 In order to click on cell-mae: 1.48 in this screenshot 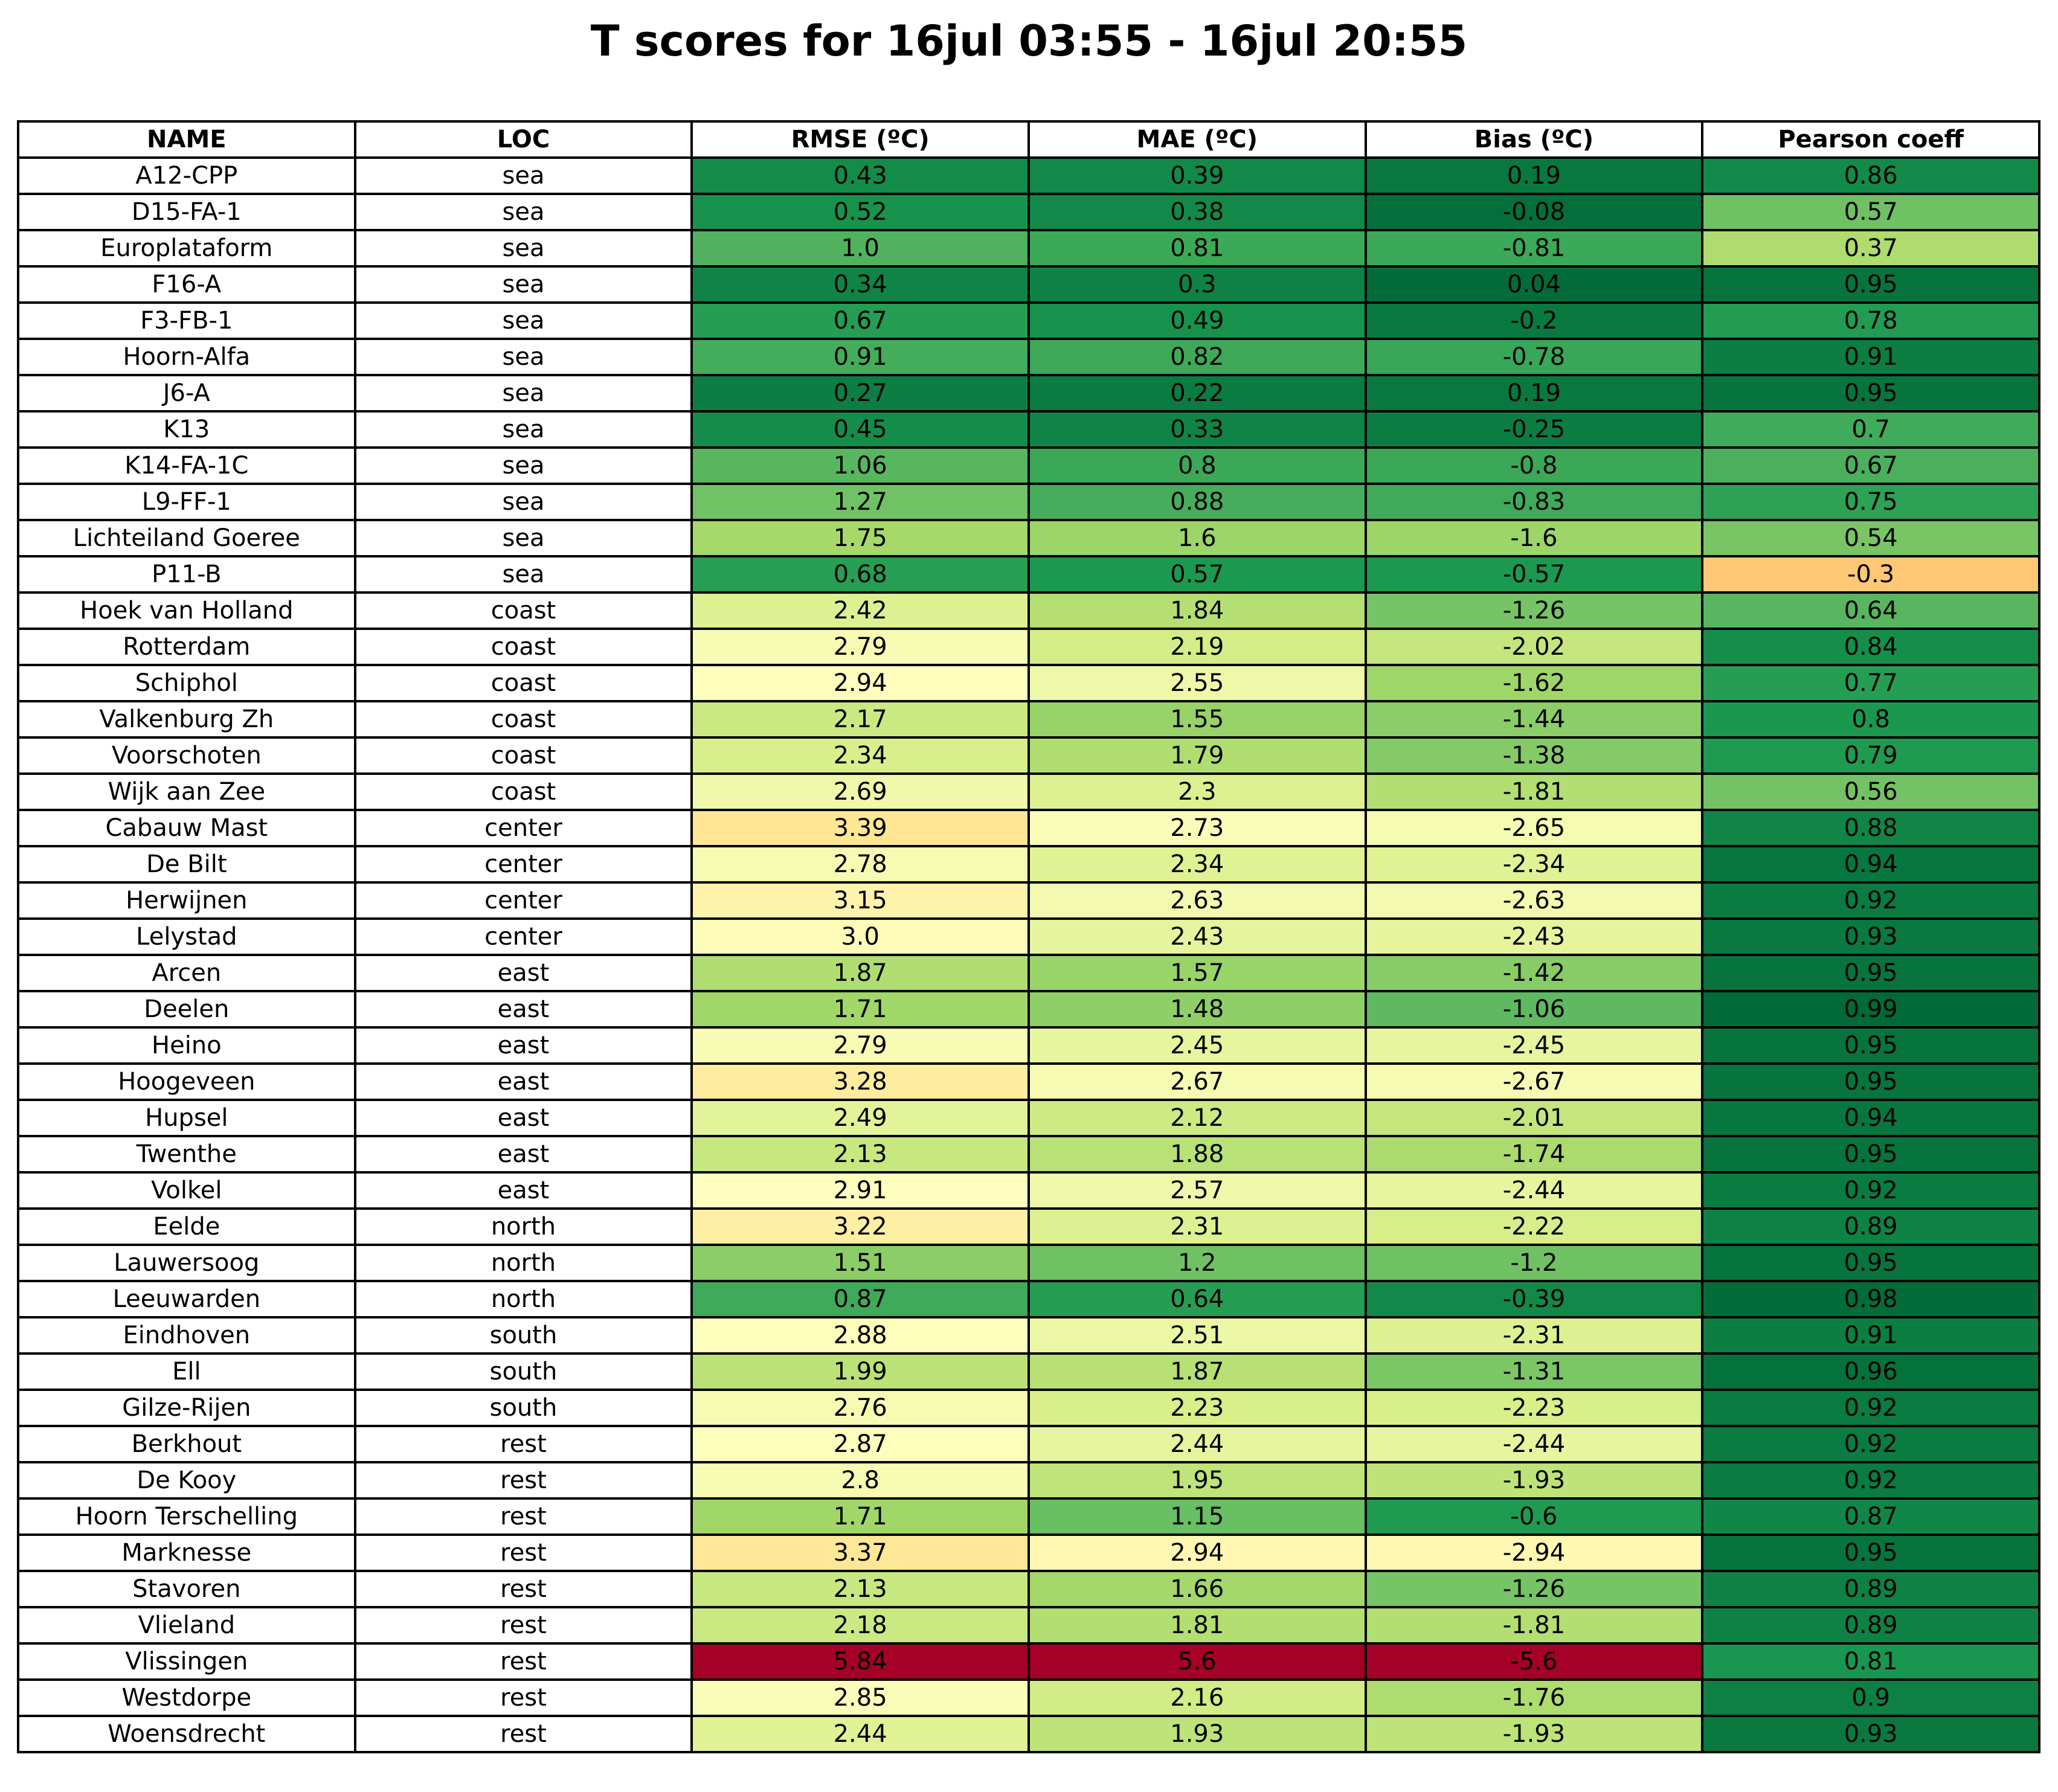, I will do `click(1197, 1009)`.